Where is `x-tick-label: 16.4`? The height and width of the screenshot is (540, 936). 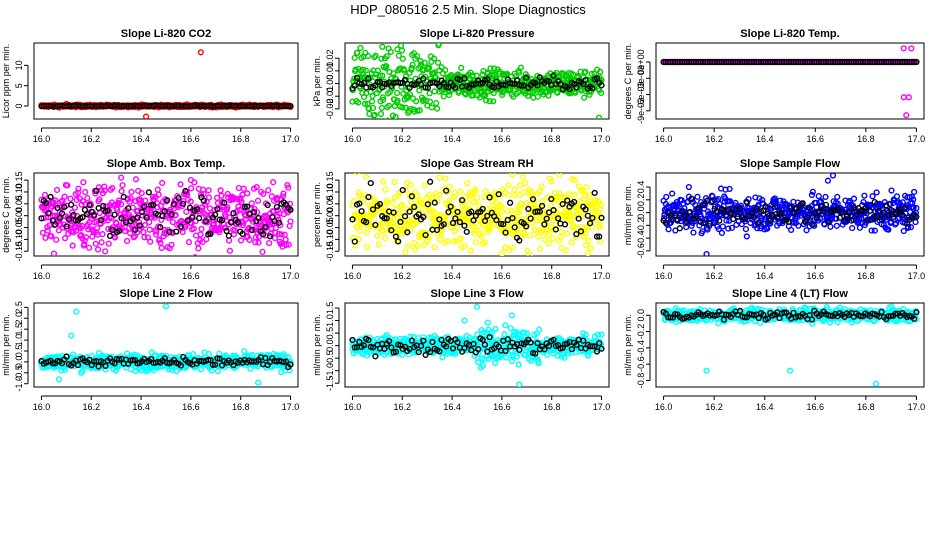 x-tick-label: 16.4 is located at coordinates (452, 407).